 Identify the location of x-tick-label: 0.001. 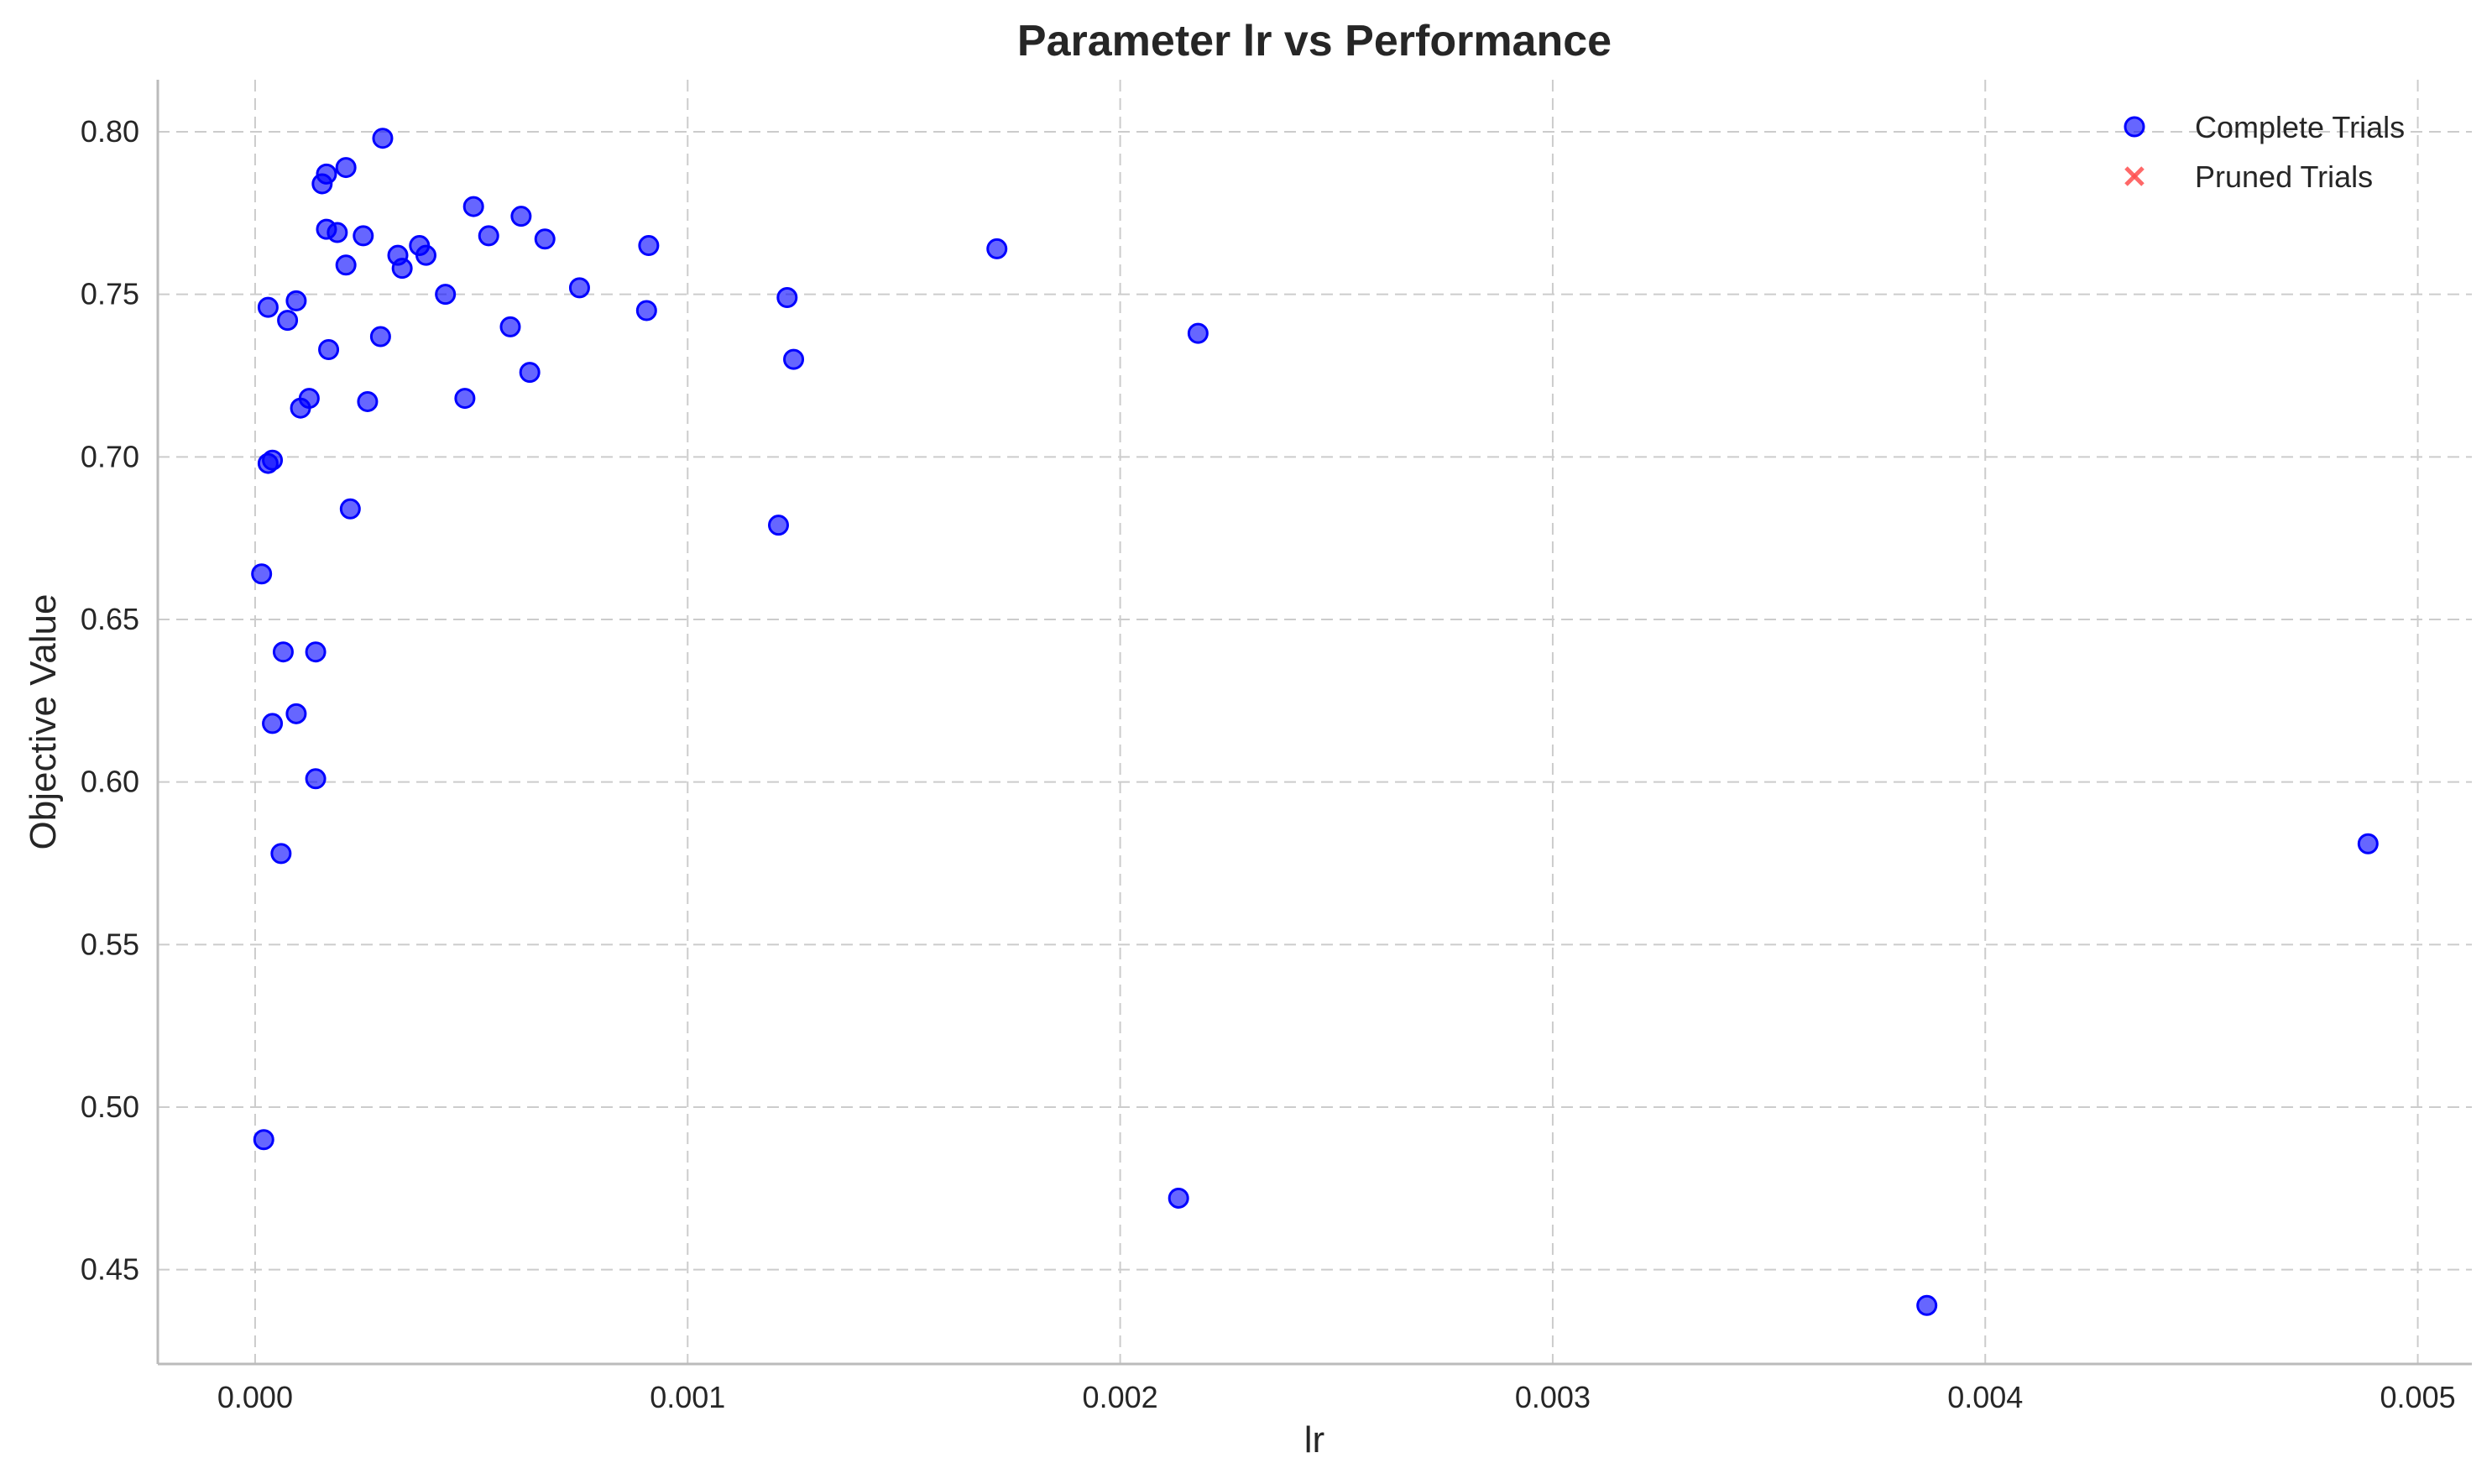
(687, 1397).